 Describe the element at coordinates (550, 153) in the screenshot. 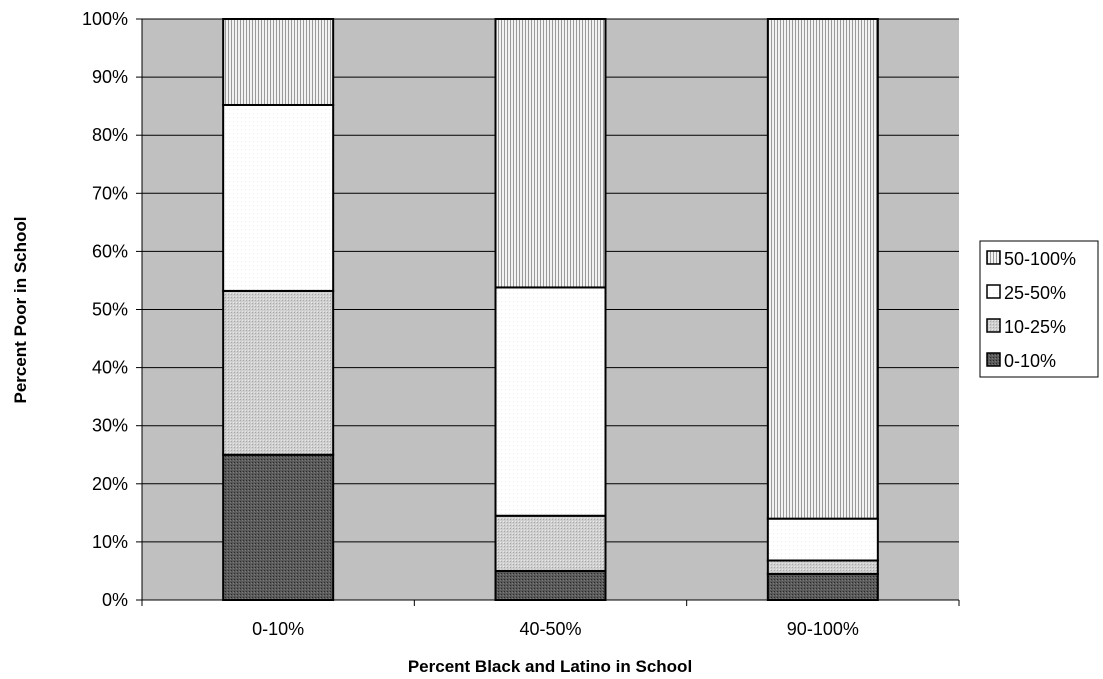

I see `bar-40-50pct-50-100pct` at that location.